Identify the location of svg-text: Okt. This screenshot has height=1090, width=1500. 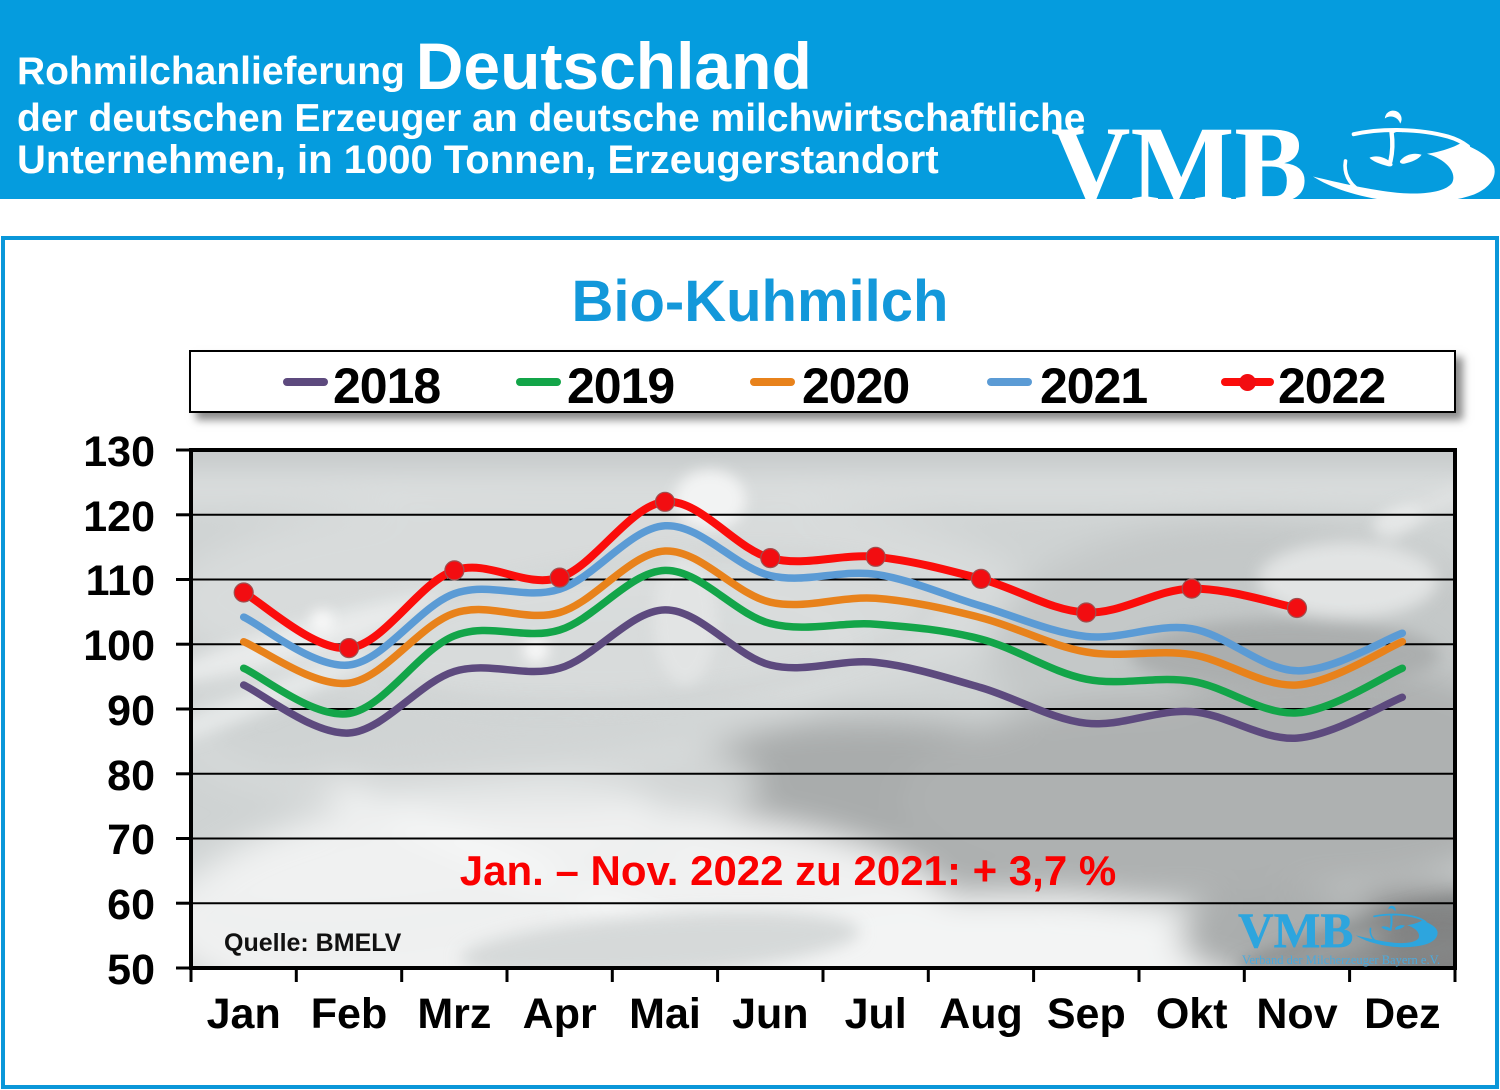
(1192, 1014).